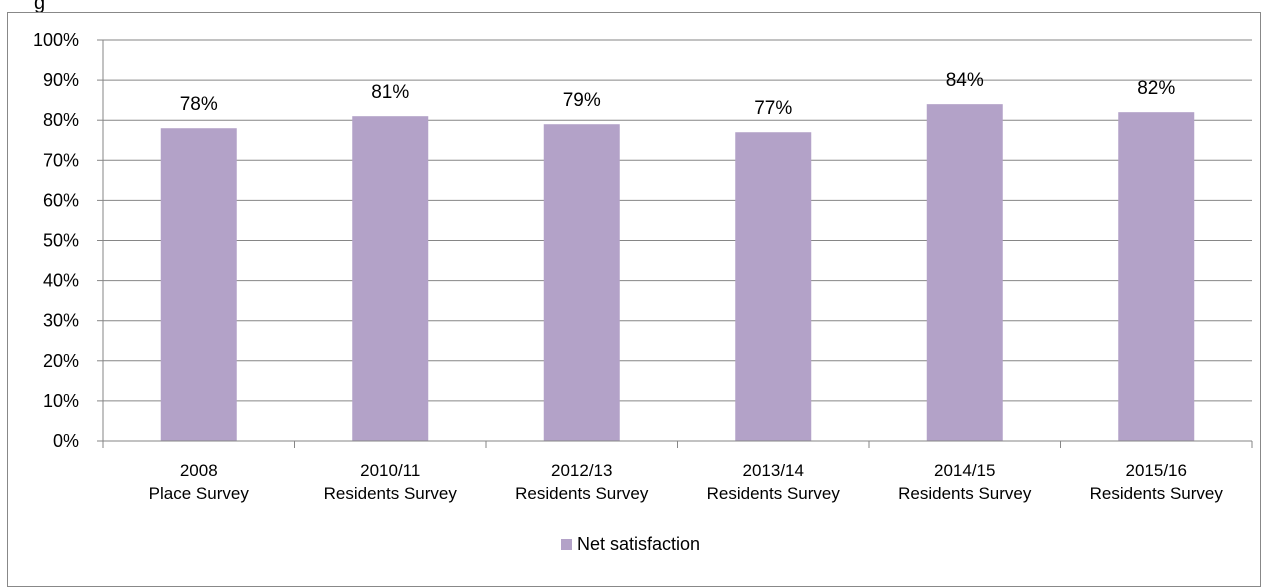 This screenshot has height=587, width=1266. I want to click on bar-data-label: 79%, so click(582, 100).